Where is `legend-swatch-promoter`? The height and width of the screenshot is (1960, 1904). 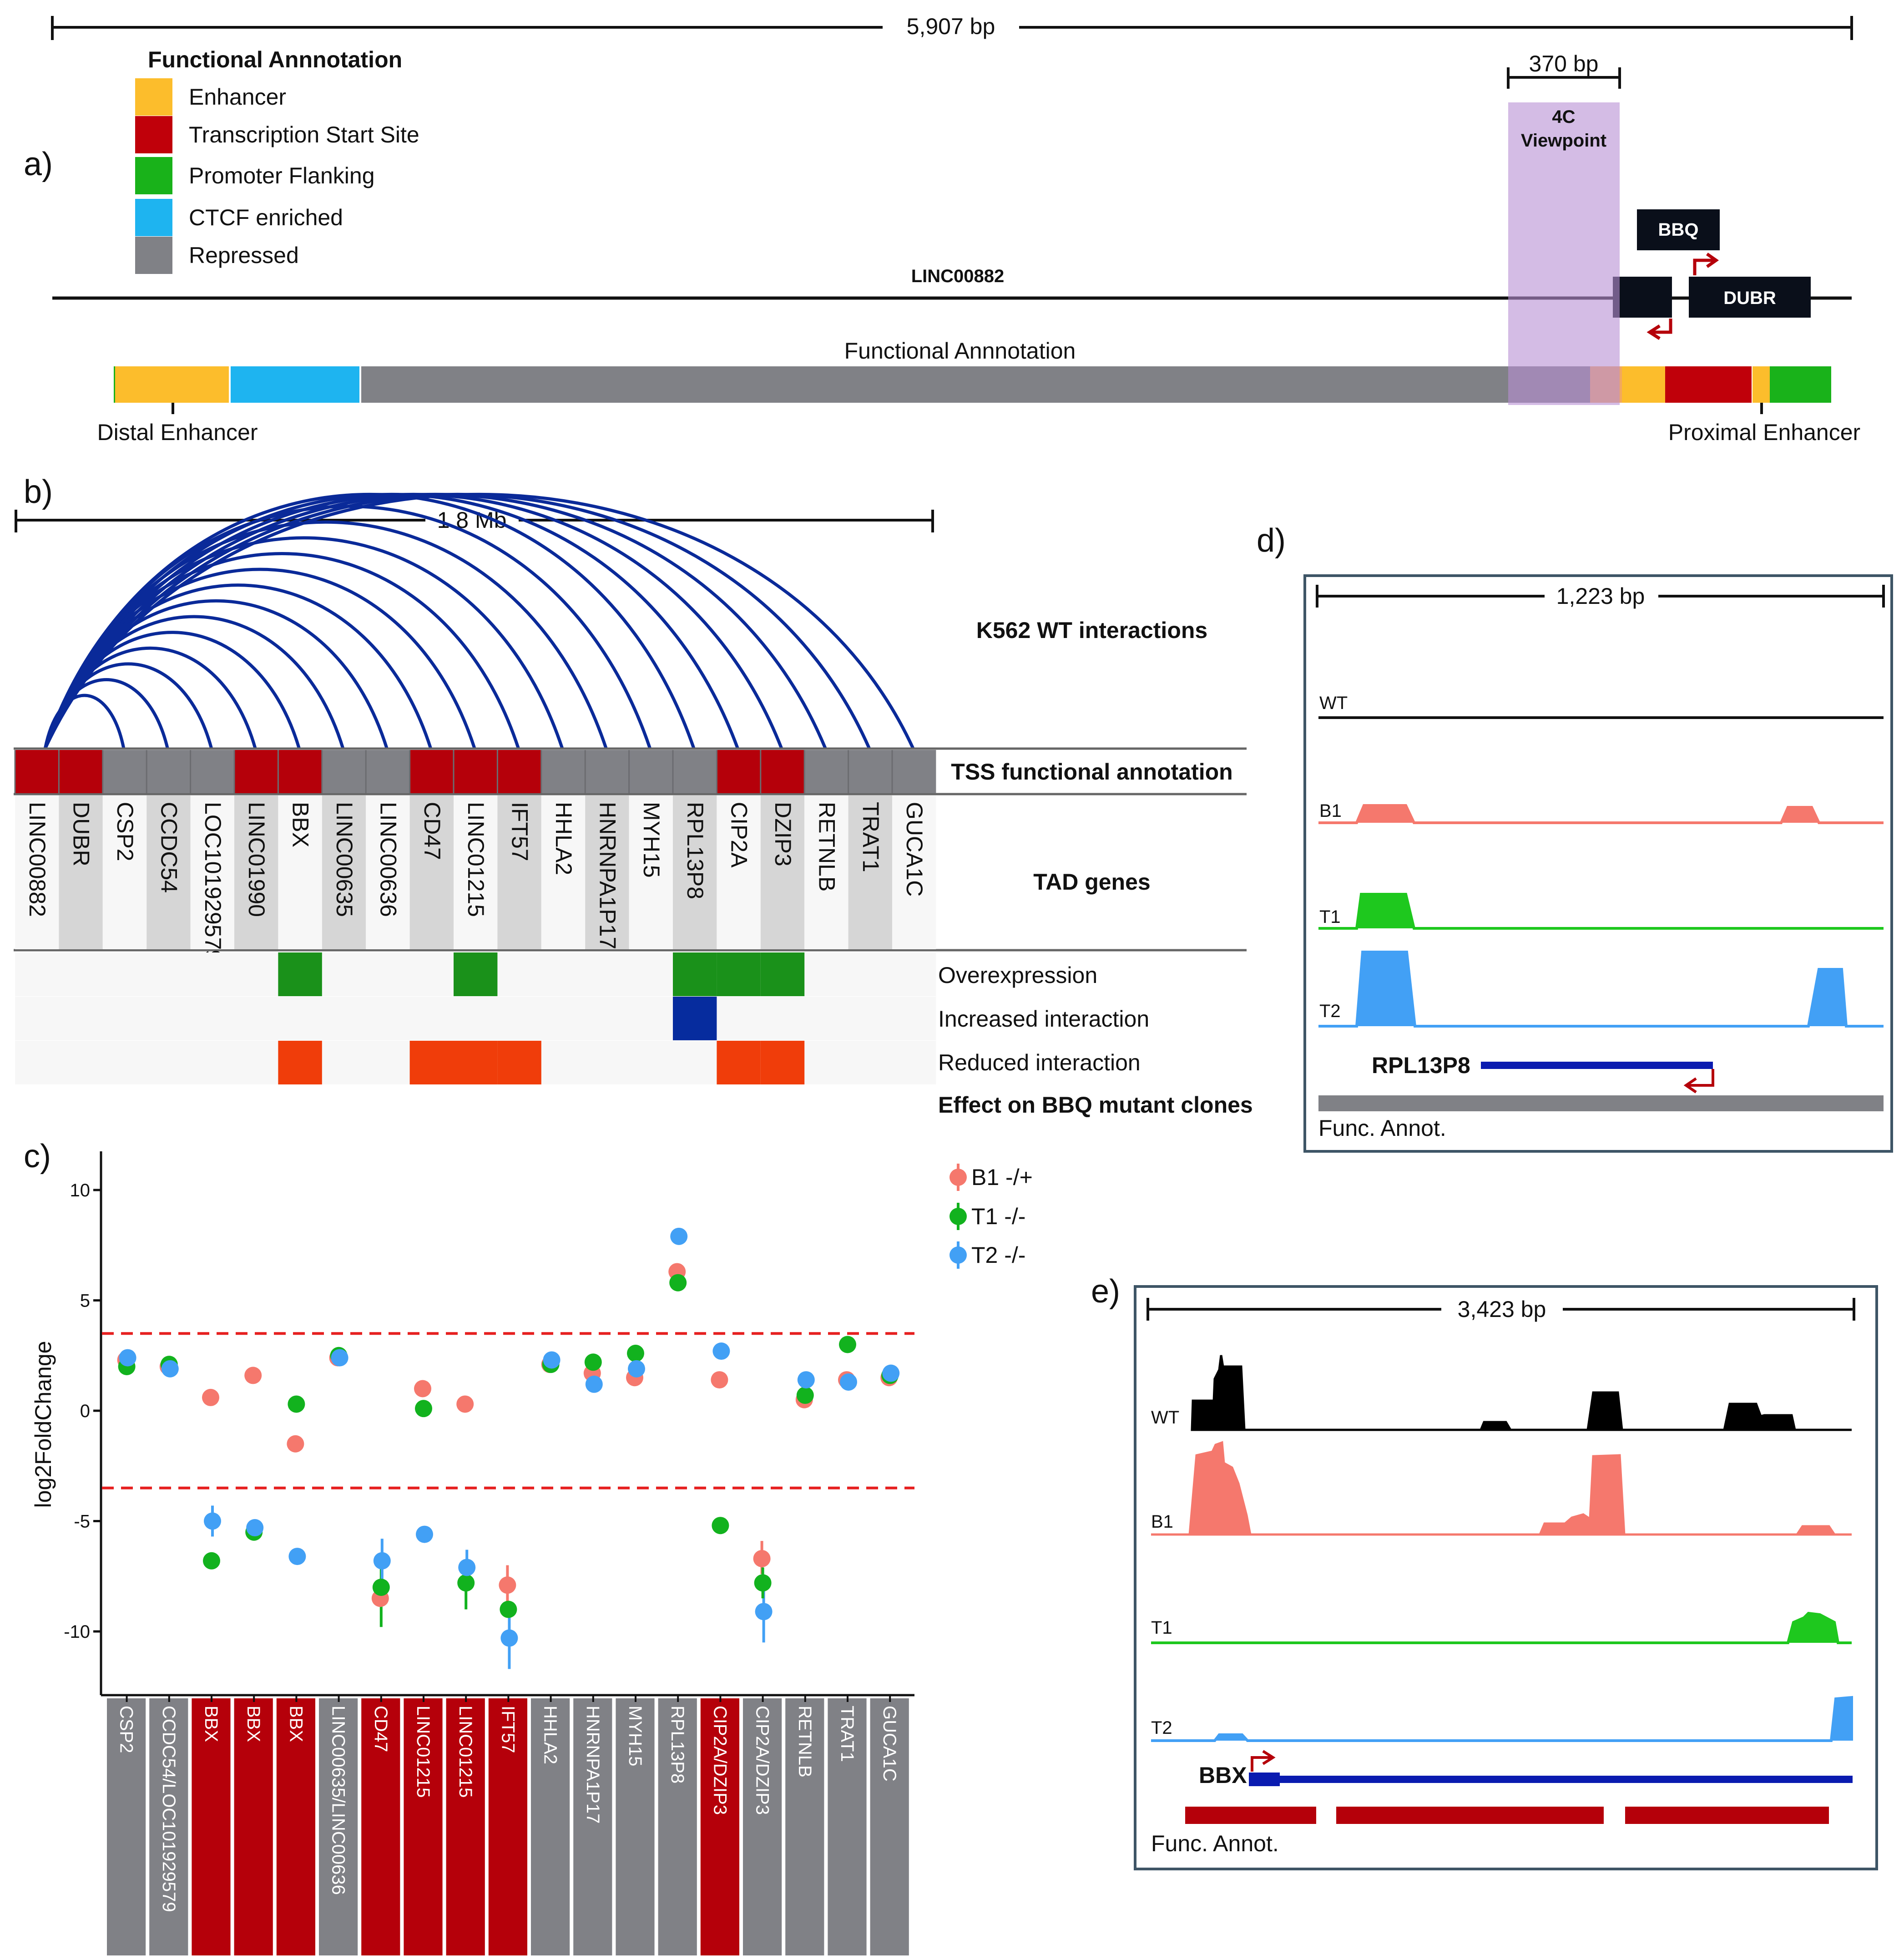
legend-swatch-promoter is located at coordinates (154, 175).